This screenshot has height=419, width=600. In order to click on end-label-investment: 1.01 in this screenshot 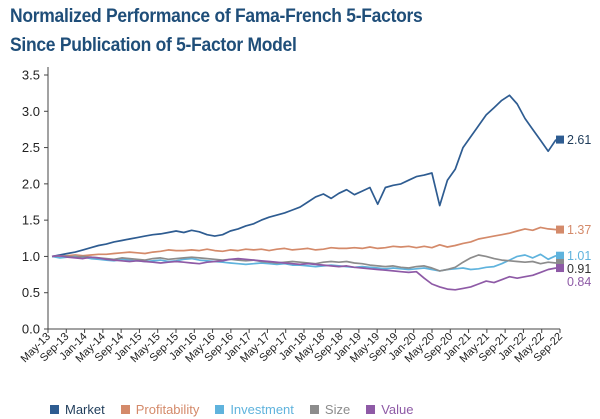, I will do `click(579, 256)`.